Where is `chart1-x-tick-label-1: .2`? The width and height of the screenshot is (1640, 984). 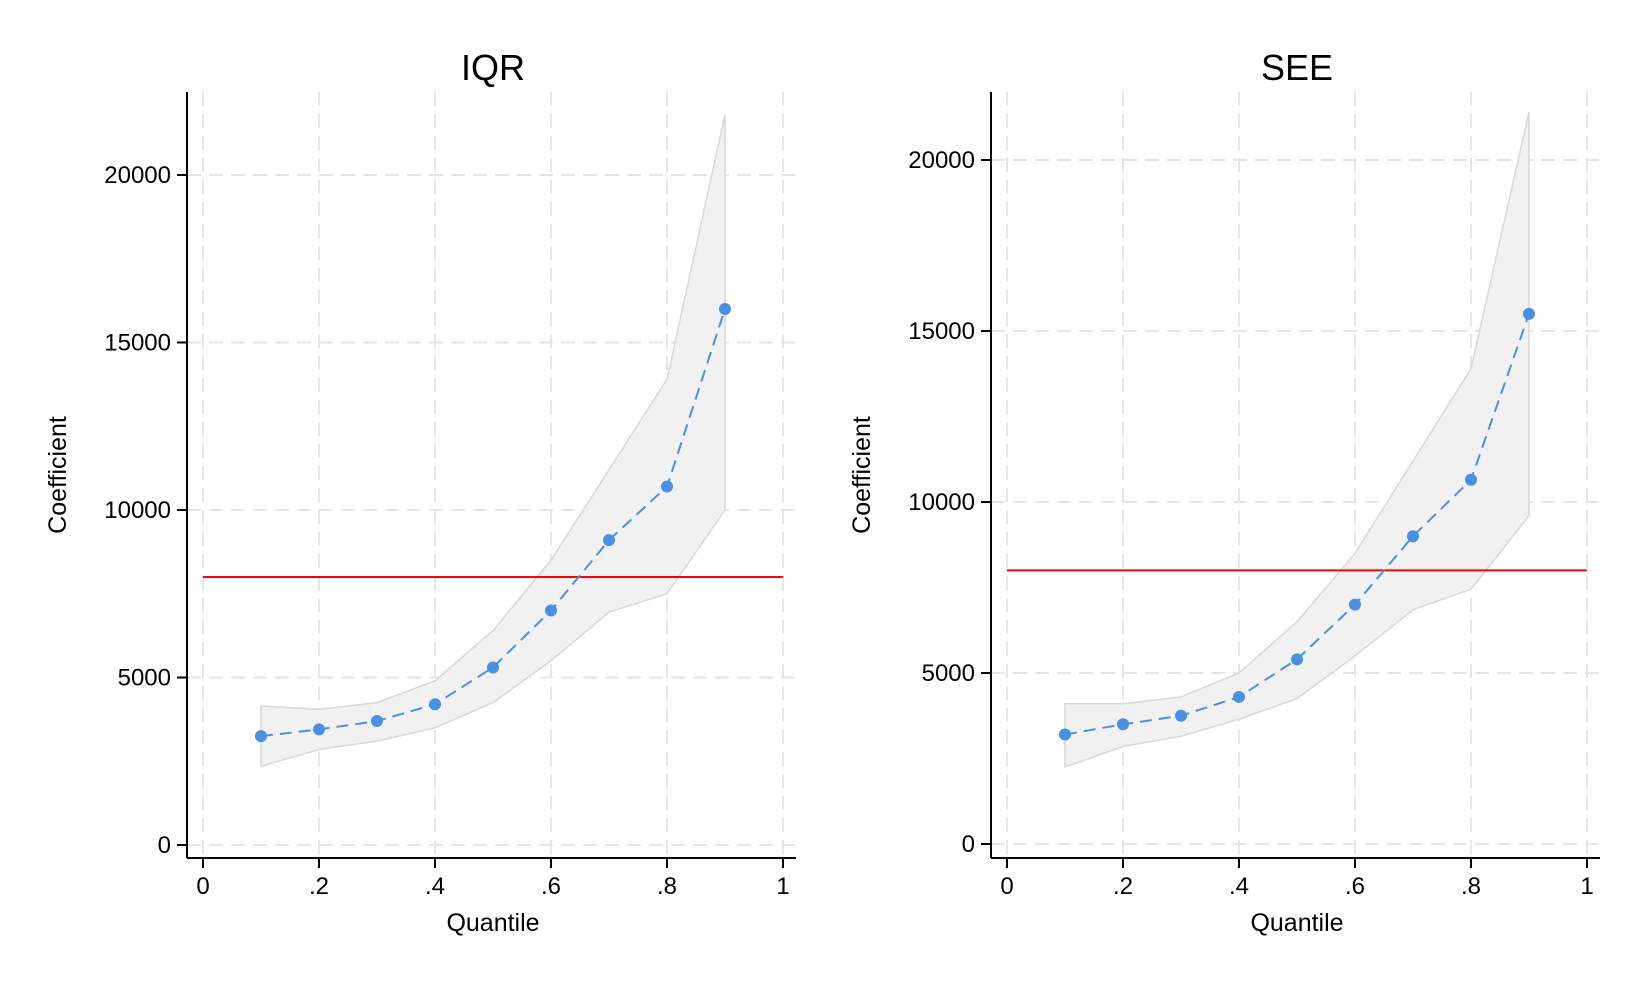
chart1-x-tick-label-1: .2 is located at coordinates (1123, 886).